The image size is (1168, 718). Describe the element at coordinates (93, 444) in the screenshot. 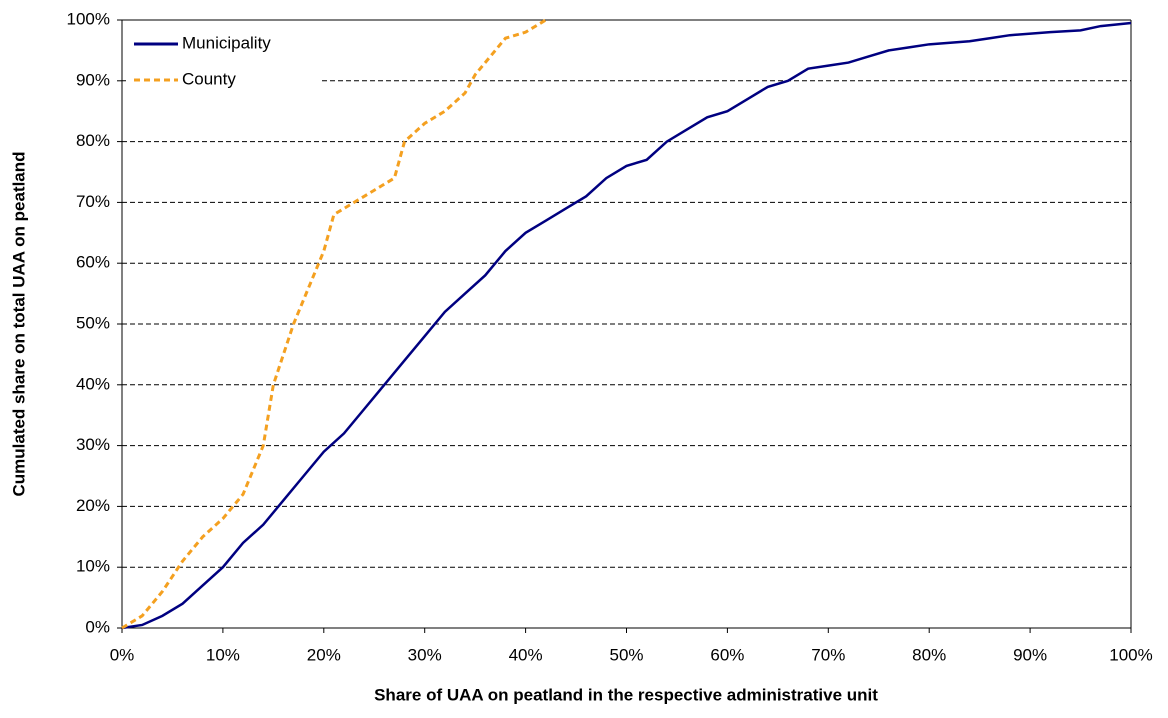

I see `y-tick-label: 30%` at that location.